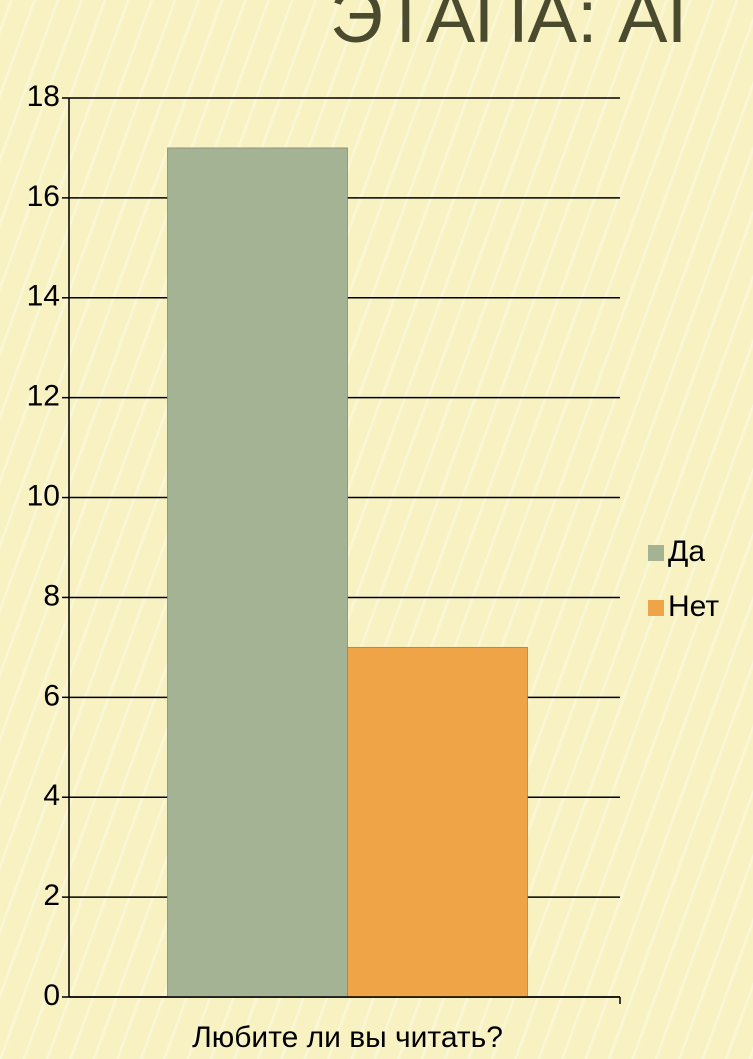  I want to click on y-tick-label: 16, so click(43, 196).